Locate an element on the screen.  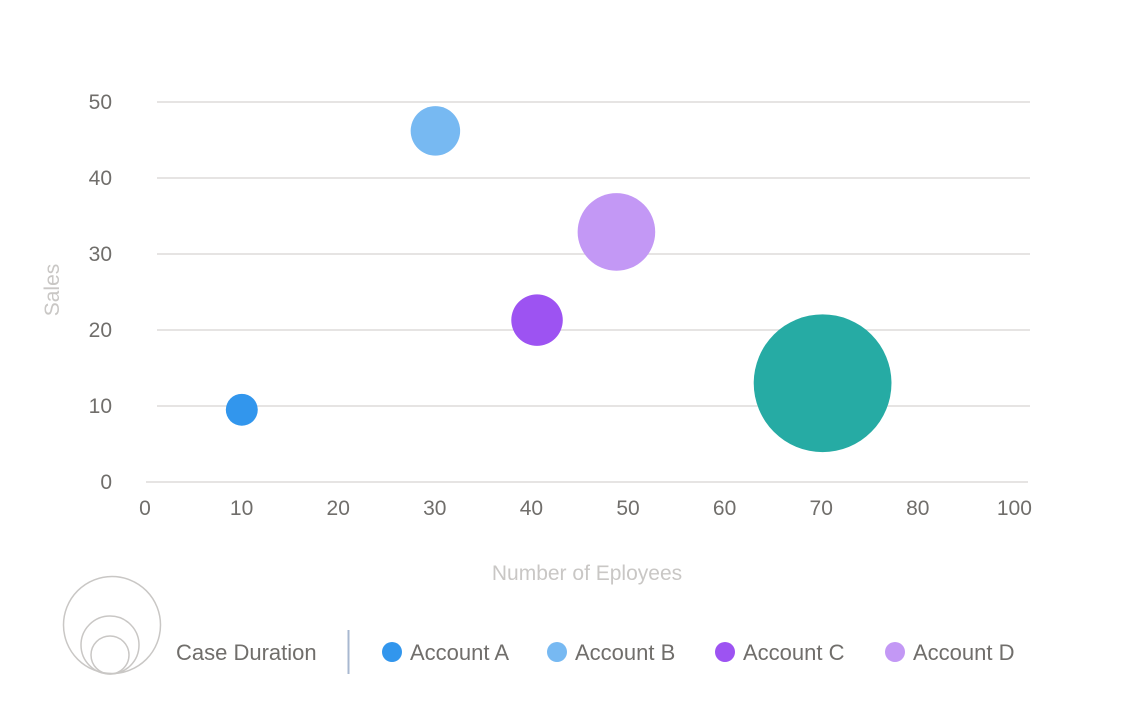
bubble-account-c is located at coordinates (537, 320).